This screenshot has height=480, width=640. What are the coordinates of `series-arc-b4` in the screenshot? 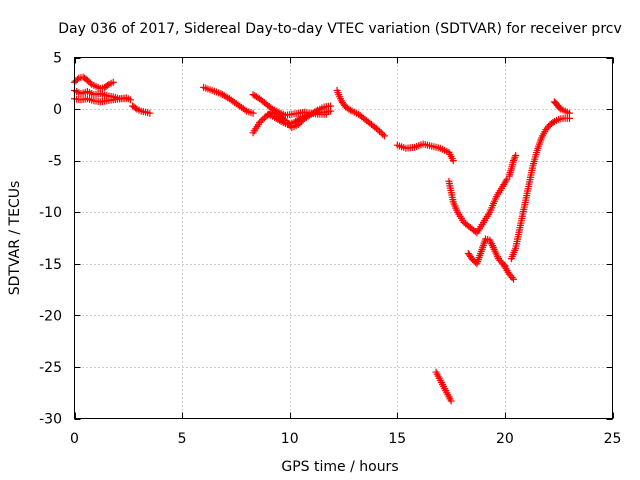 It's located at (299, 118).